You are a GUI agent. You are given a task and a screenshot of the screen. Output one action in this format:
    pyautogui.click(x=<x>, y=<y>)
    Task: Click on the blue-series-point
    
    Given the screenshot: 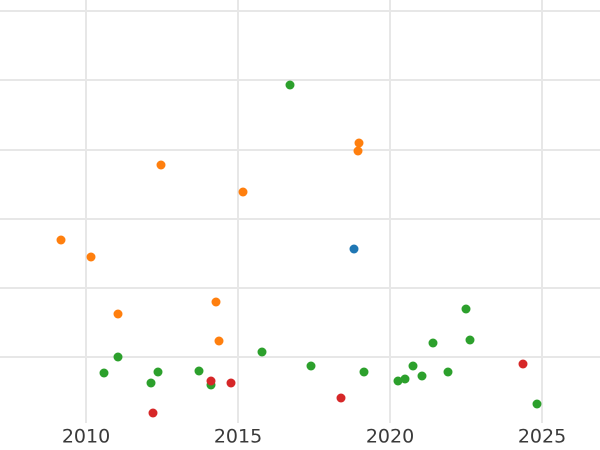 What is the action you would take?
    pyautogui.click(x=354, y=249)
    